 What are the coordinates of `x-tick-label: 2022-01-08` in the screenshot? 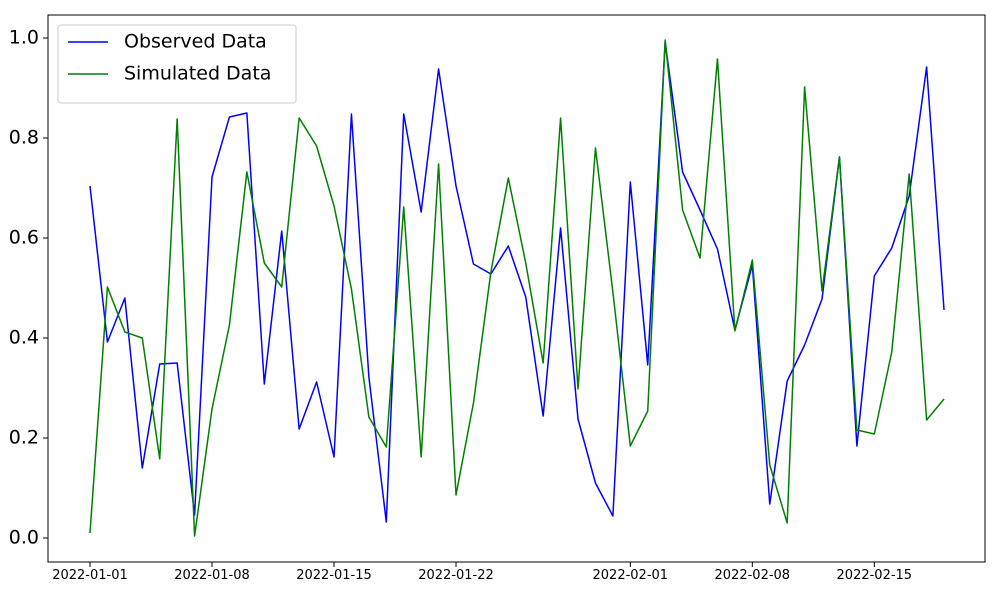 It's located at (212, 575).